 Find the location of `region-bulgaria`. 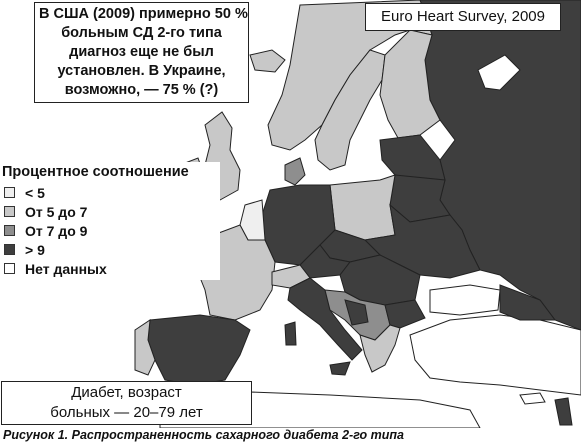

region-bulgaria is located at coordinates (405, 314).